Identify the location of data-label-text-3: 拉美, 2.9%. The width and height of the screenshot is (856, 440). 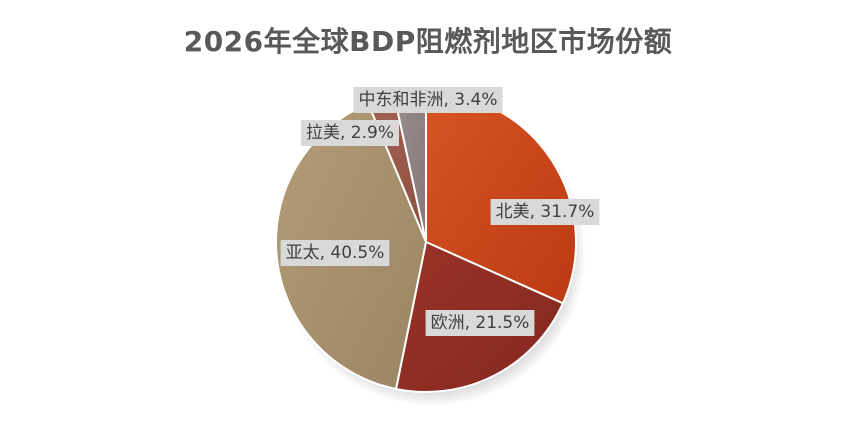
(350, 133).